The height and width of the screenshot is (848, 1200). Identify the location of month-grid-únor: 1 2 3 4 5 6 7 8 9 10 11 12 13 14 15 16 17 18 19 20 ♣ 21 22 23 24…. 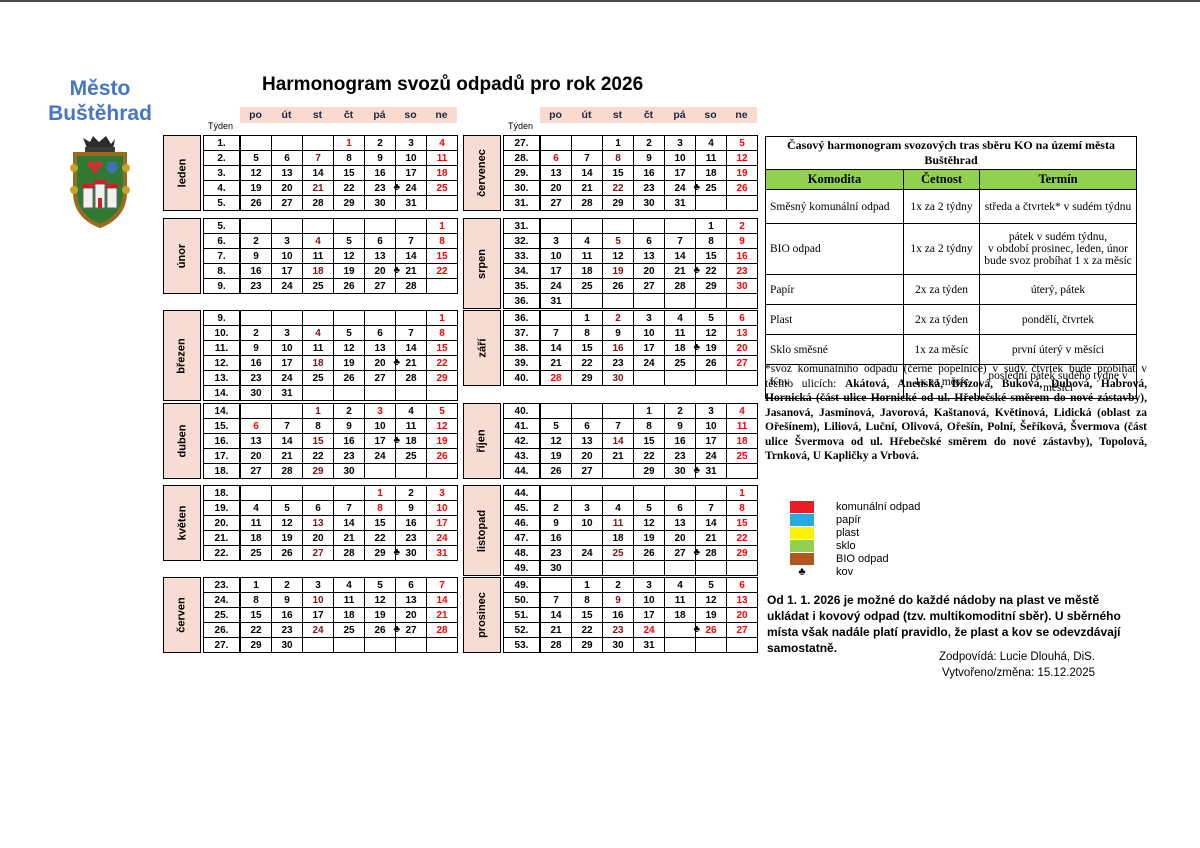
(349, 256).